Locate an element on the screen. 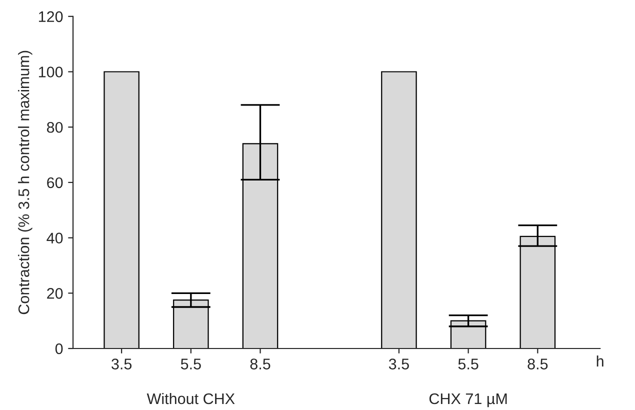 The image size is (635, 410). y-tick-label: 40 is located at coordinates (54, 238).